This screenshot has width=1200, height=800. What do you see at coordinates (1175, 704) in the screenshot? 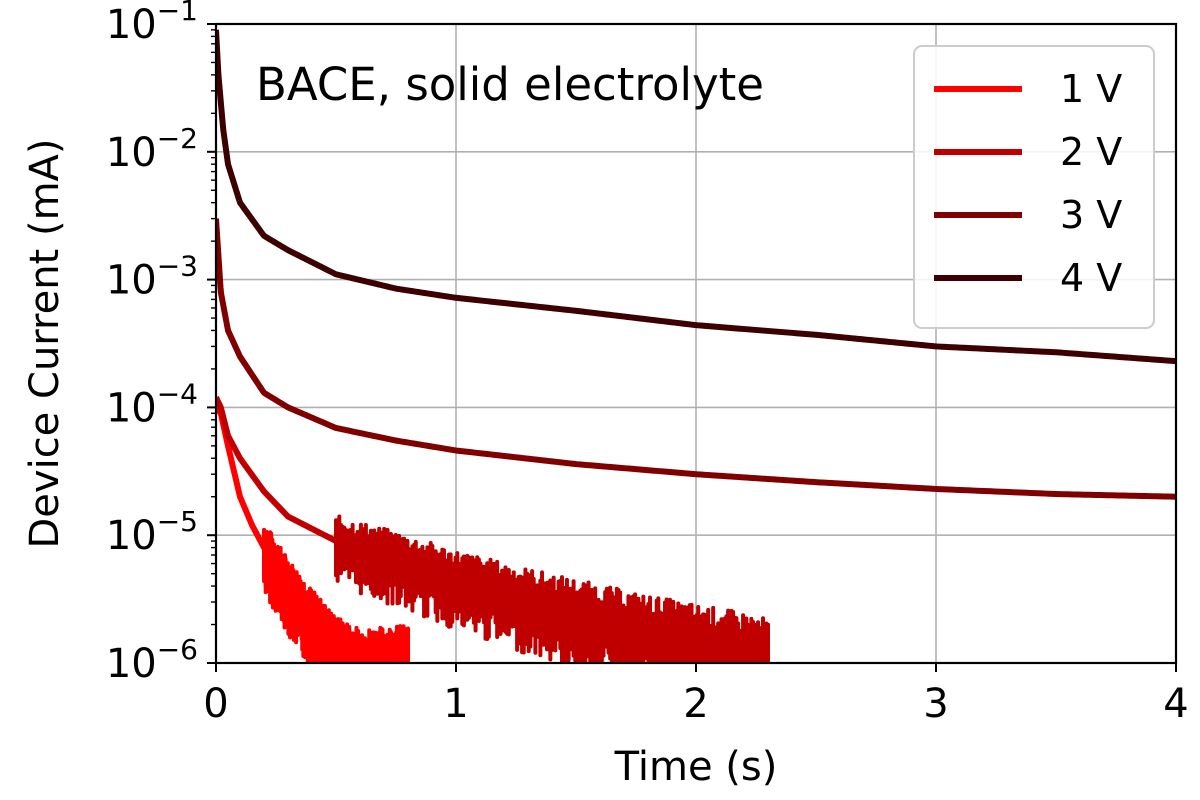
I see `x-tick-label: 4` at bounding box center [1175, 704].